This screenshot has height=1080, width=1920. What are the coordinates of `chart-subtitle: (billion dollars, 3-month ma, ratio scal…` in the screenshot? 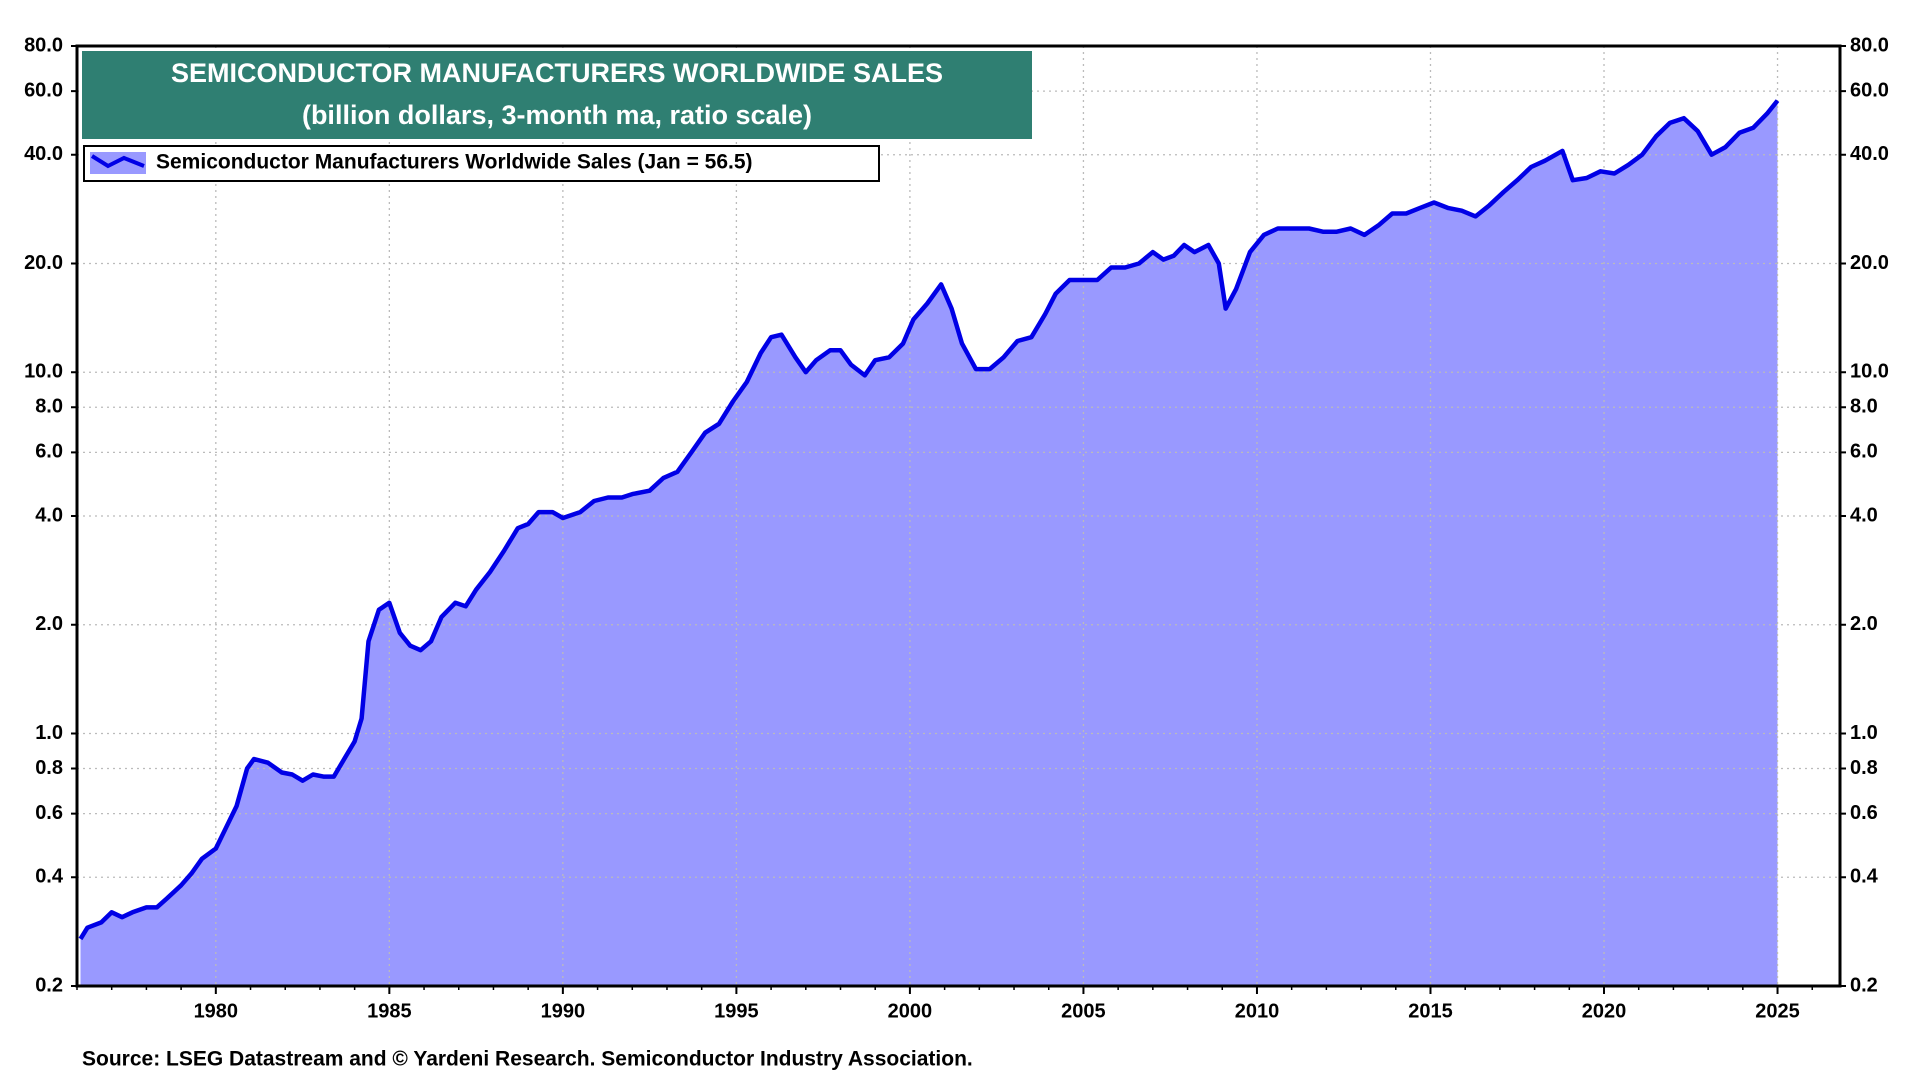 It's located at (557, 115).